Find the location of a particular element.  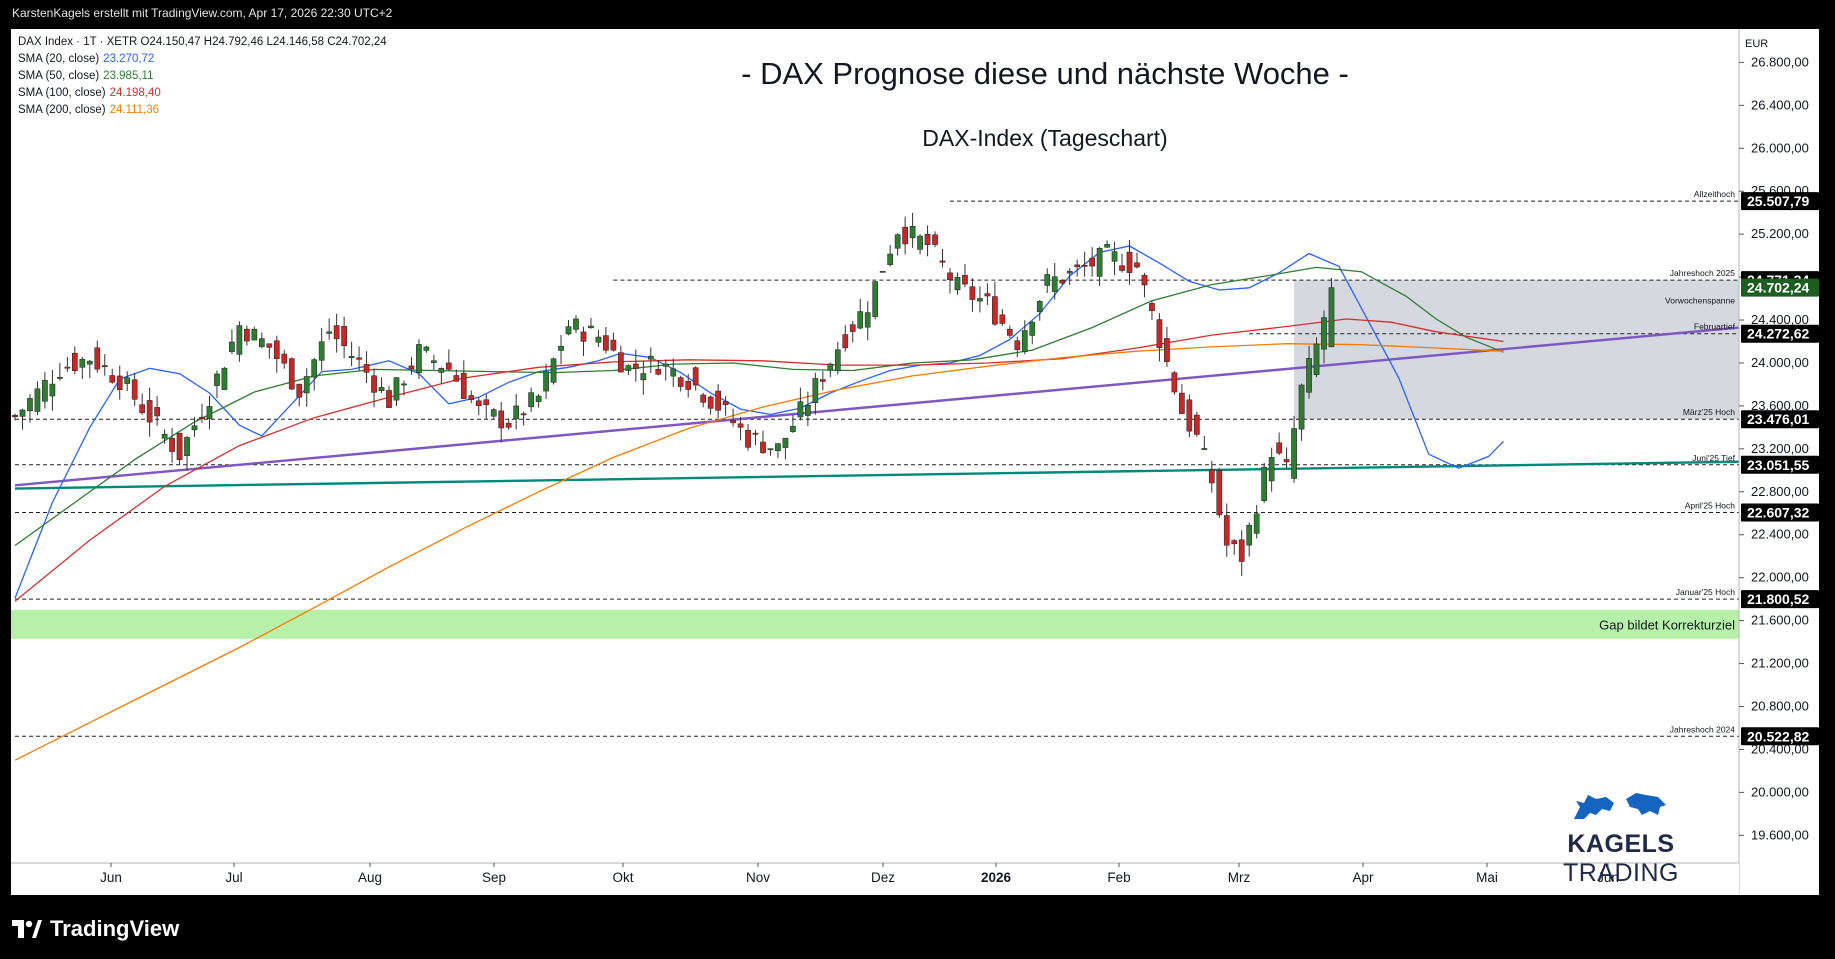

legend-sma50: SMA (50, close) 23.985,11 is located at coordinates (202, 76).